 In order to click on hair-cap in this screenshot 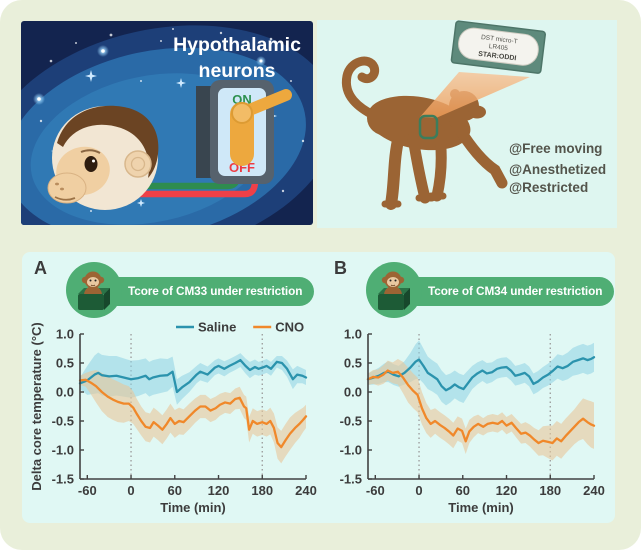, I will do `click(108, 141)`.